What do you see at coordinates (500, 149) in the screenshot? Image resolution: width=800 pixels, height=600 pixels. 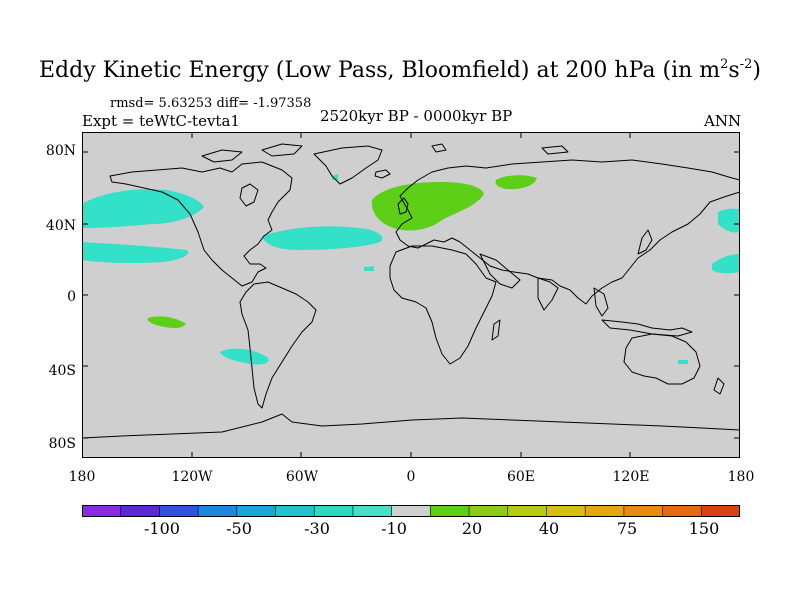 I see `coast-svalbard` at bounding box center [500, 149].